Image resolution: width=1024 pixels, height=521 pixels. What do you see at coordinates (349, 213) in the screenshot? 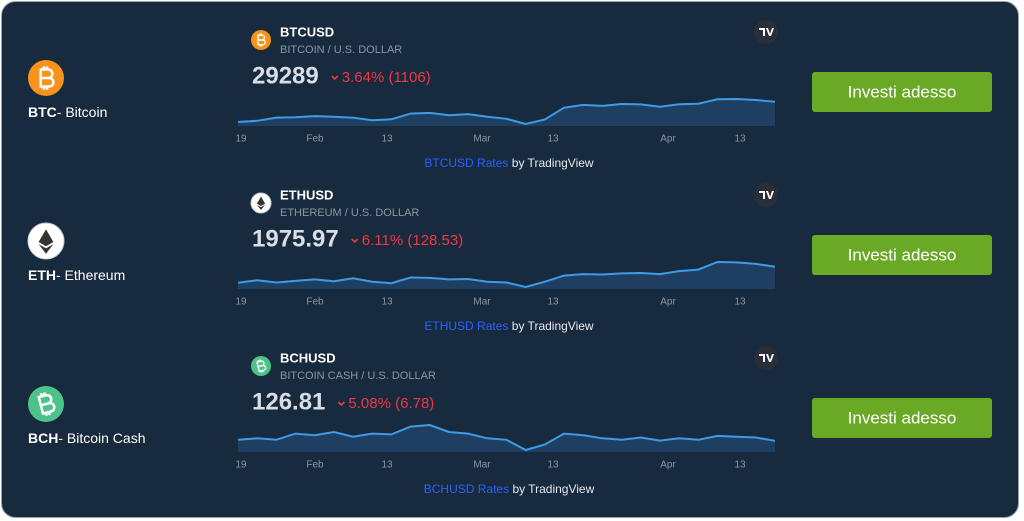
I see `pair: ETHEREUM / U.S. DOLLAR` at bounding box center [349, 213].